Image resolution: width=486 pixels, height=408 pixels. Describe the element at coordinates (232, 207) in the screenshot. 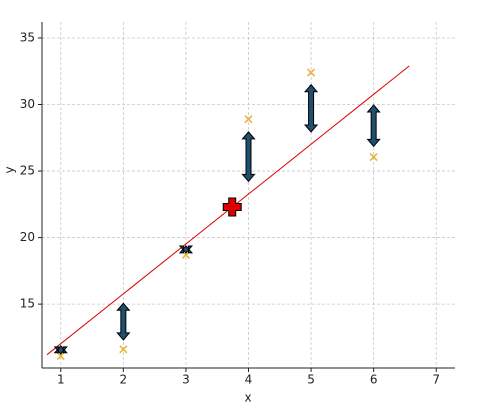

I see `center-marker` at that location.